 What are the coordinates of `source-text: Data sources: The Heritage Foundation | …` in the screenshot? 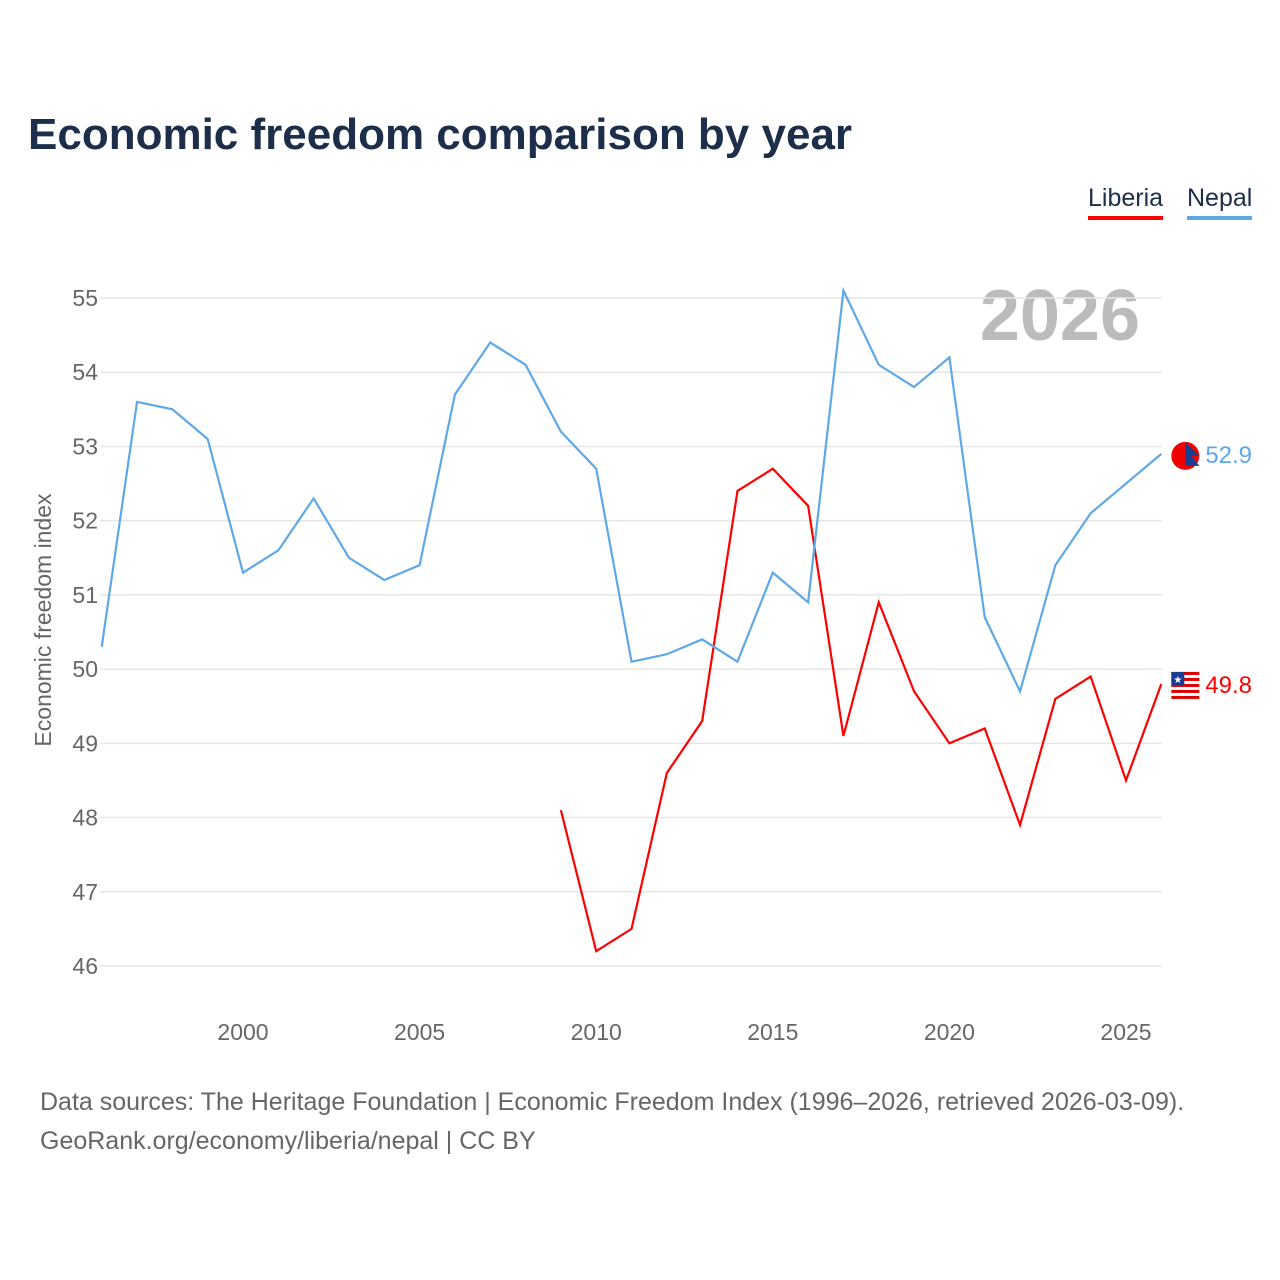 It's located at (612, 1102).